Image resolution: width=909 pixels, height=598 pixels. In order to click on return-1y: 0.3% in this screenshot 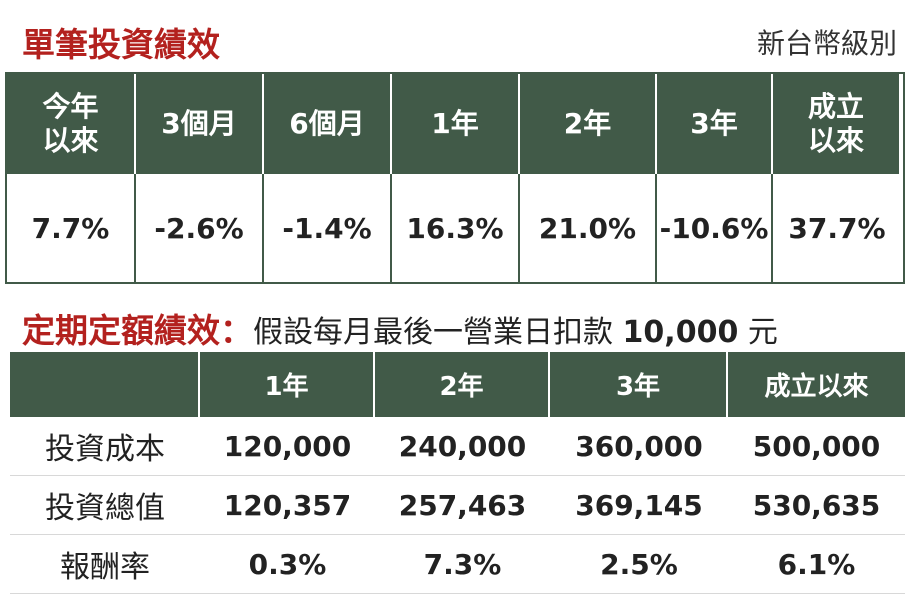, I will do `click(287, 564)`.